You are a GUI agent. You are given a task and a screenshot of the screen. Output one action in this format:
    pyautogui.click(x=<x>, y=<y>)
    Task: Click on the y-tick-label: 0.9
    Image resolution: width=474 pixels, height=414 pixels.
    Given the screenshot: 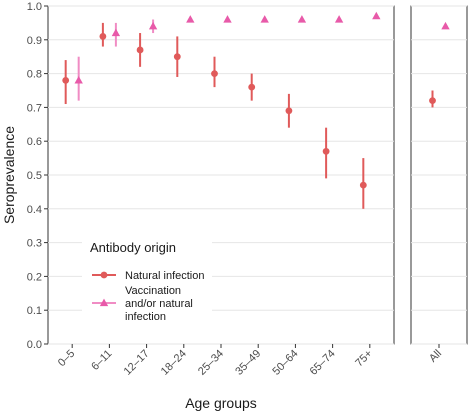 What is the action you would take?
    pyautogui.click(x=34, y=41)
    